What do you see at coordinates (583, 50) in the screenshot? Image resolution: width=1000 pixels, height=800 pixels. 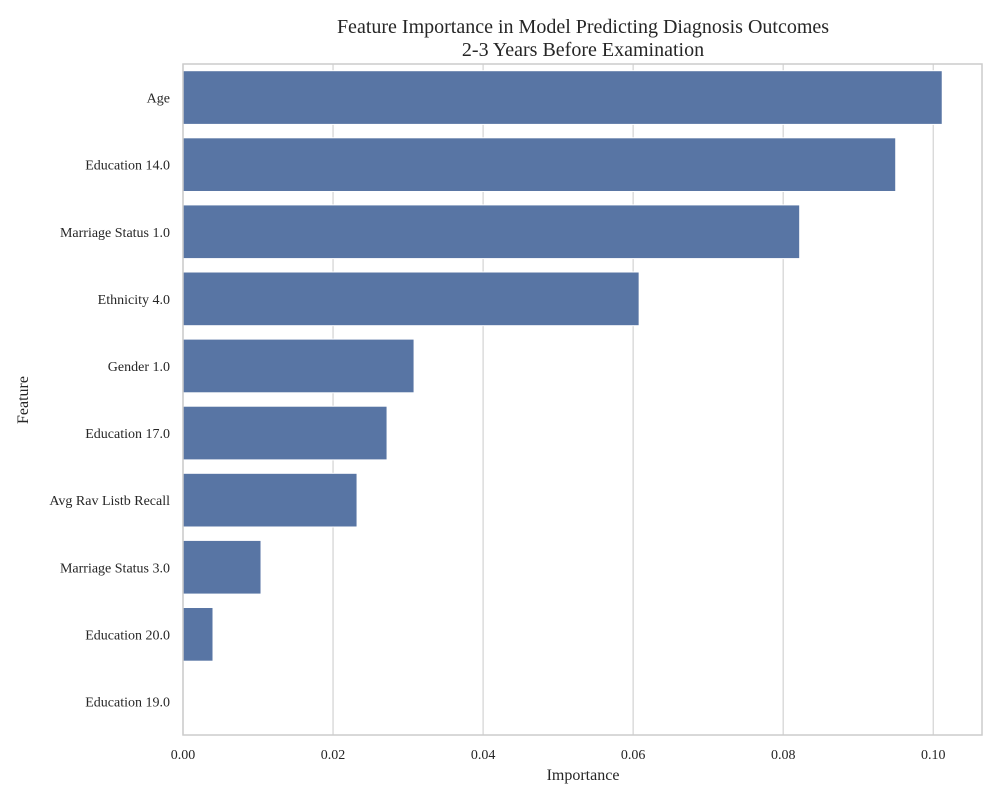 I see `chart-title-line-2: 2-3 Years Before Examination` at bounding box center [583, 50].